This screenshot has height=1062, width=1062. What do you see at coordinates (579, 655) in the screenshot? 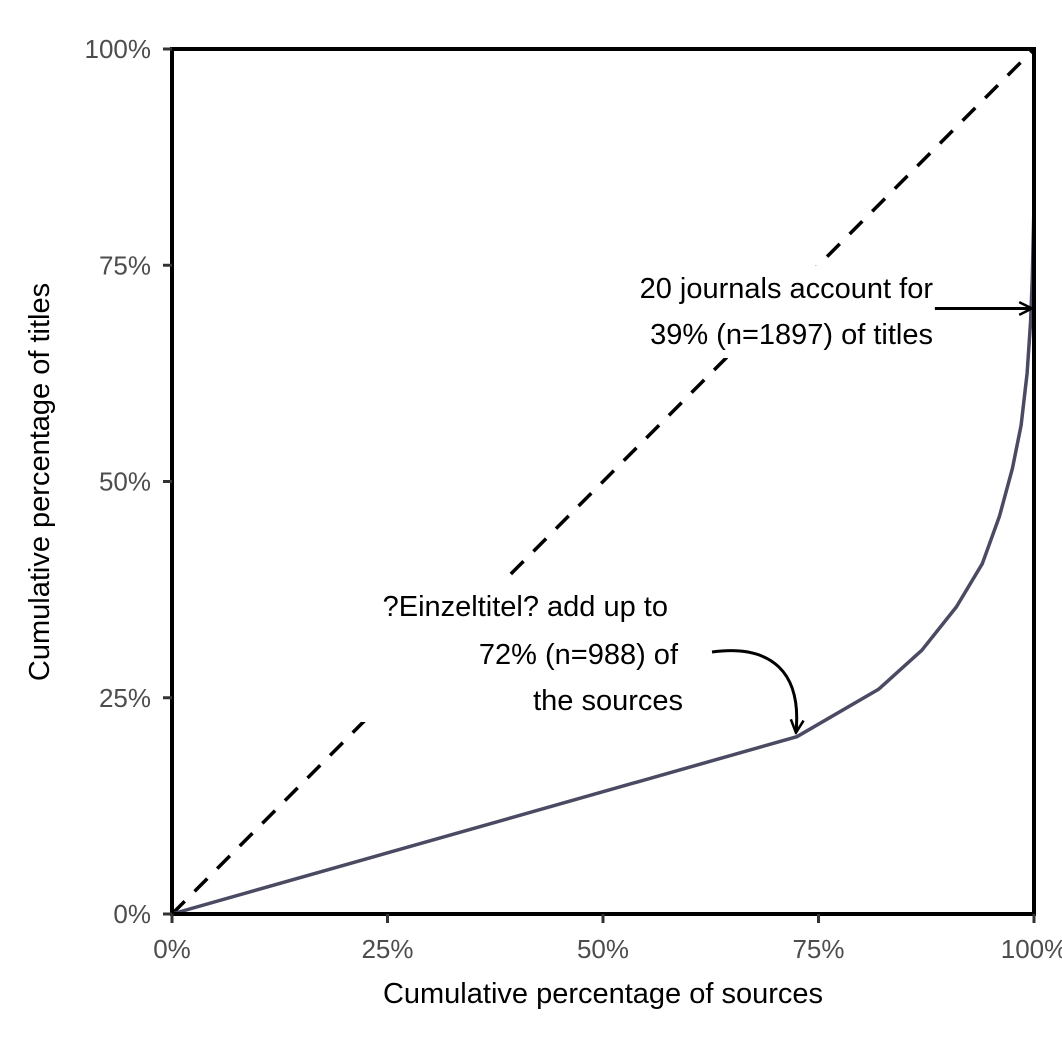
I see `annotation-2-line: 72% (n=988) of` at bounding box center [579, 655].